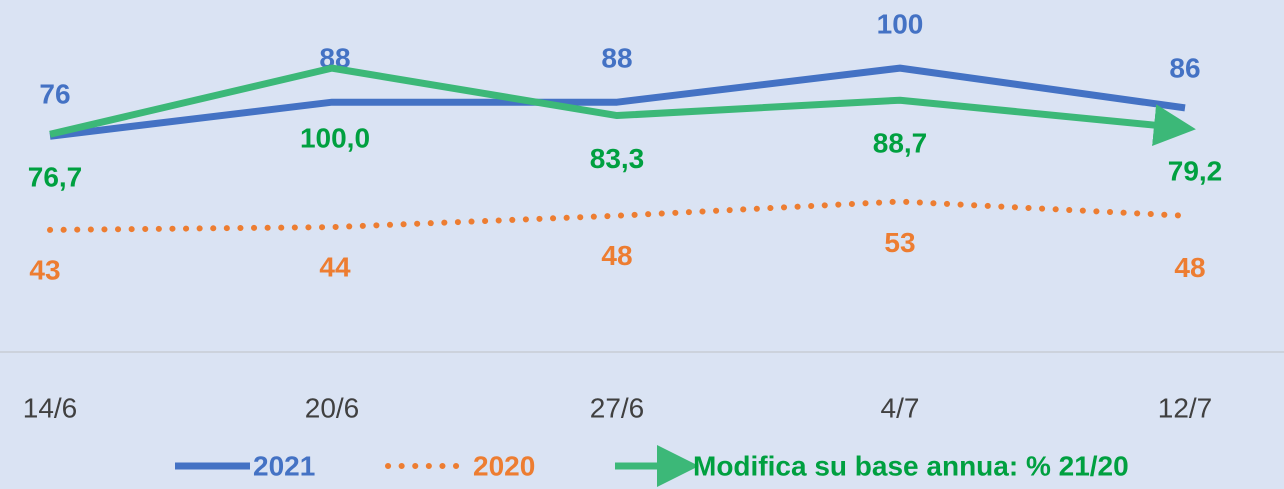 The height and width of the screenshot is (489, 1284). Describe the element at coordinates (617, 158) in the screenshot. I see `data-label: 83,3` at that location.